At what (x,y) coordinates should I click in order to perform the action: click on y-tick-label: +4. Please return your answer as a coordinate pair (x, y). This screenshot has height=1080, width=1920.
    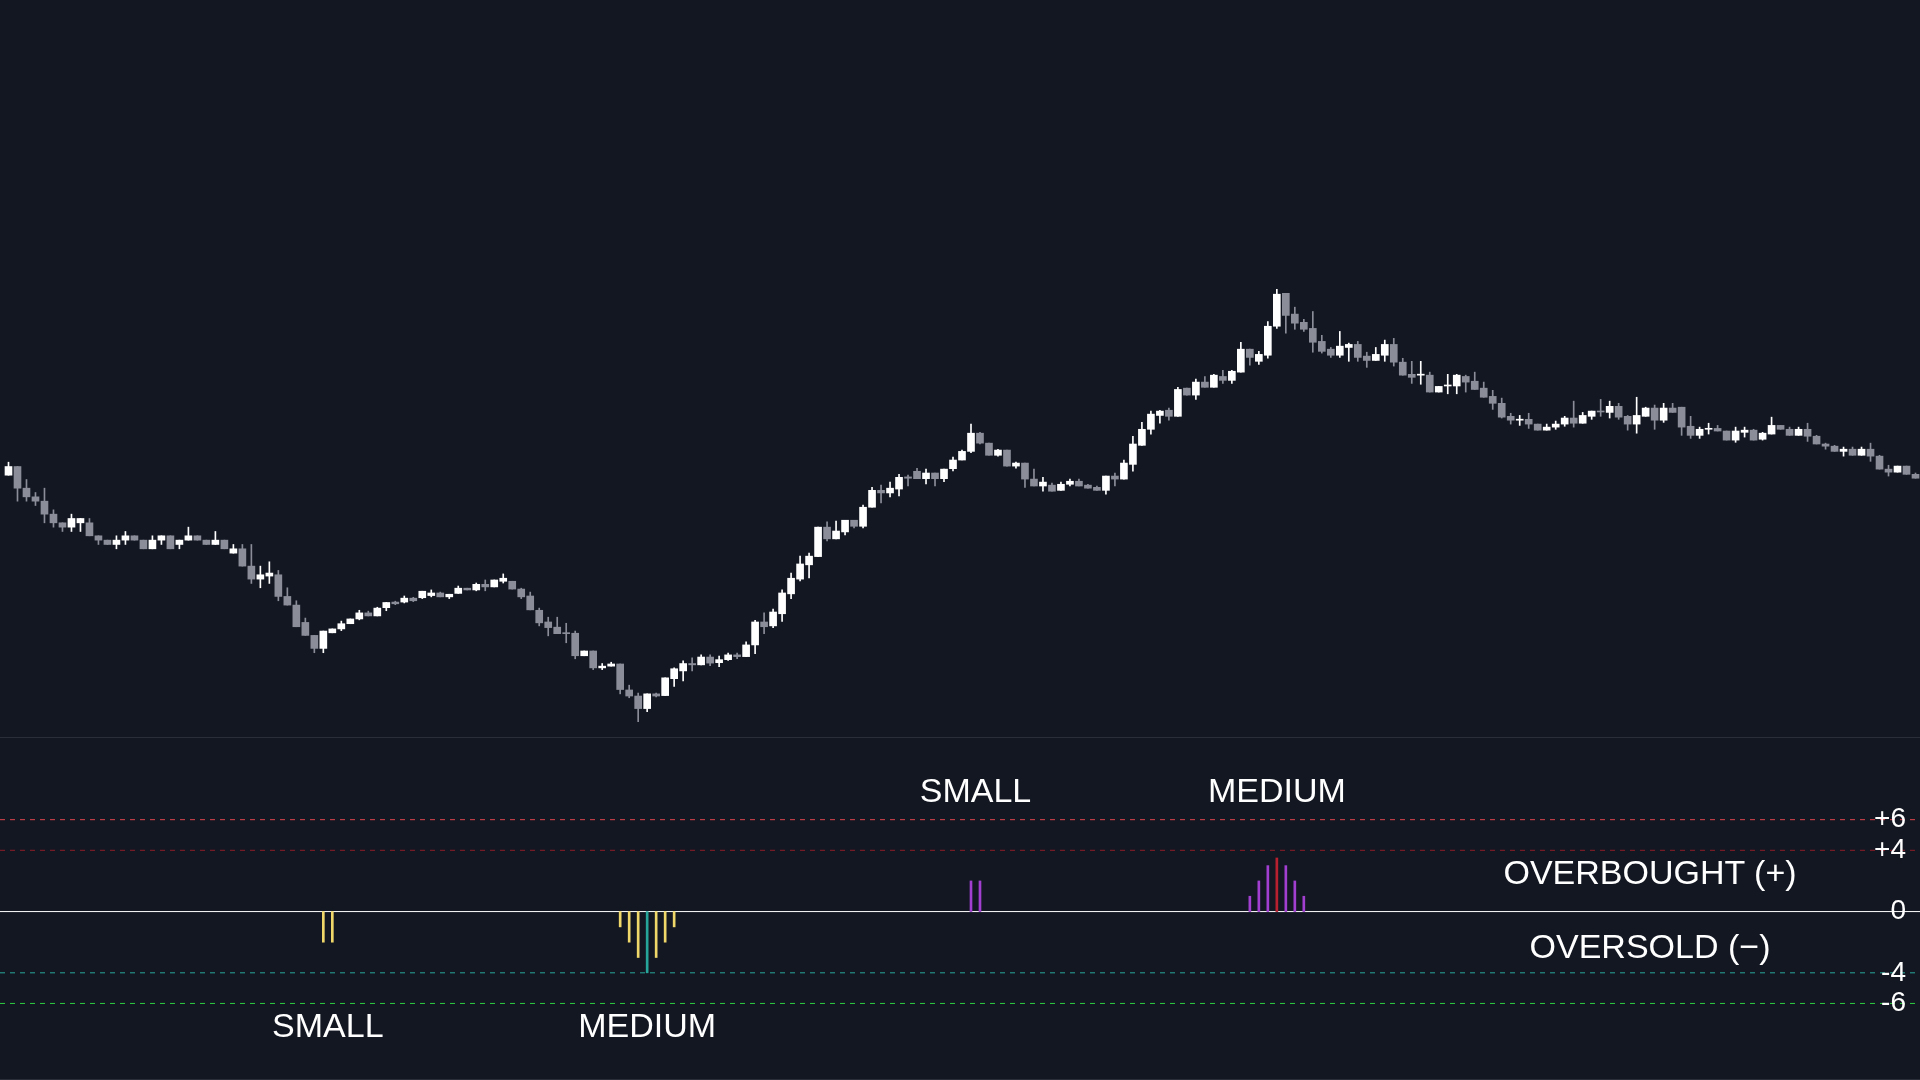
    Looking at the image, I should click on (1890, 849).